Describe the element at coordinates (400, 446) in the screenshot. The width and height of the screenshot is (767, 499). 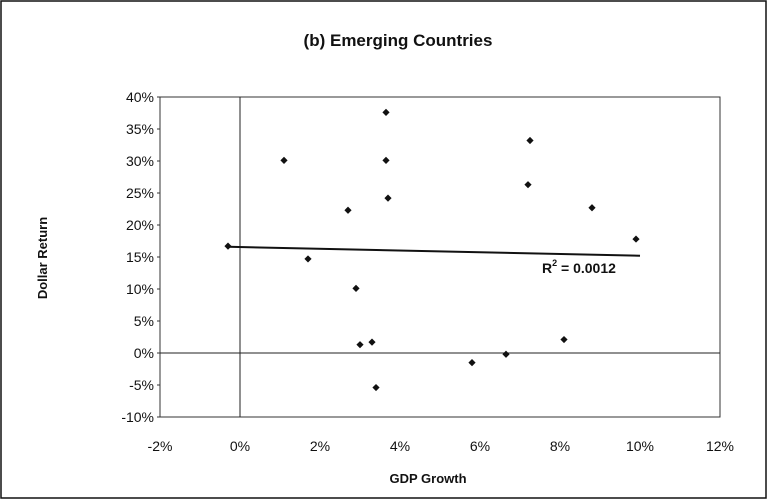
I see `x-tick-label: 4%` at that location.